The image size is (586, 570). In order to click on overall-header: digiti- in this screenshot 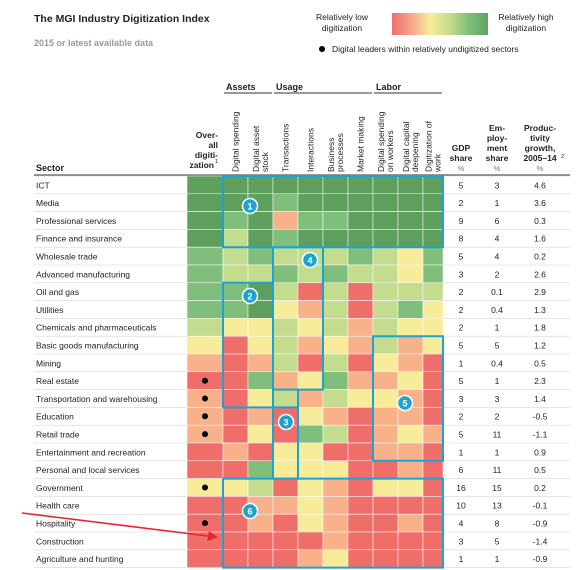, I will do `click(206, 155)`.